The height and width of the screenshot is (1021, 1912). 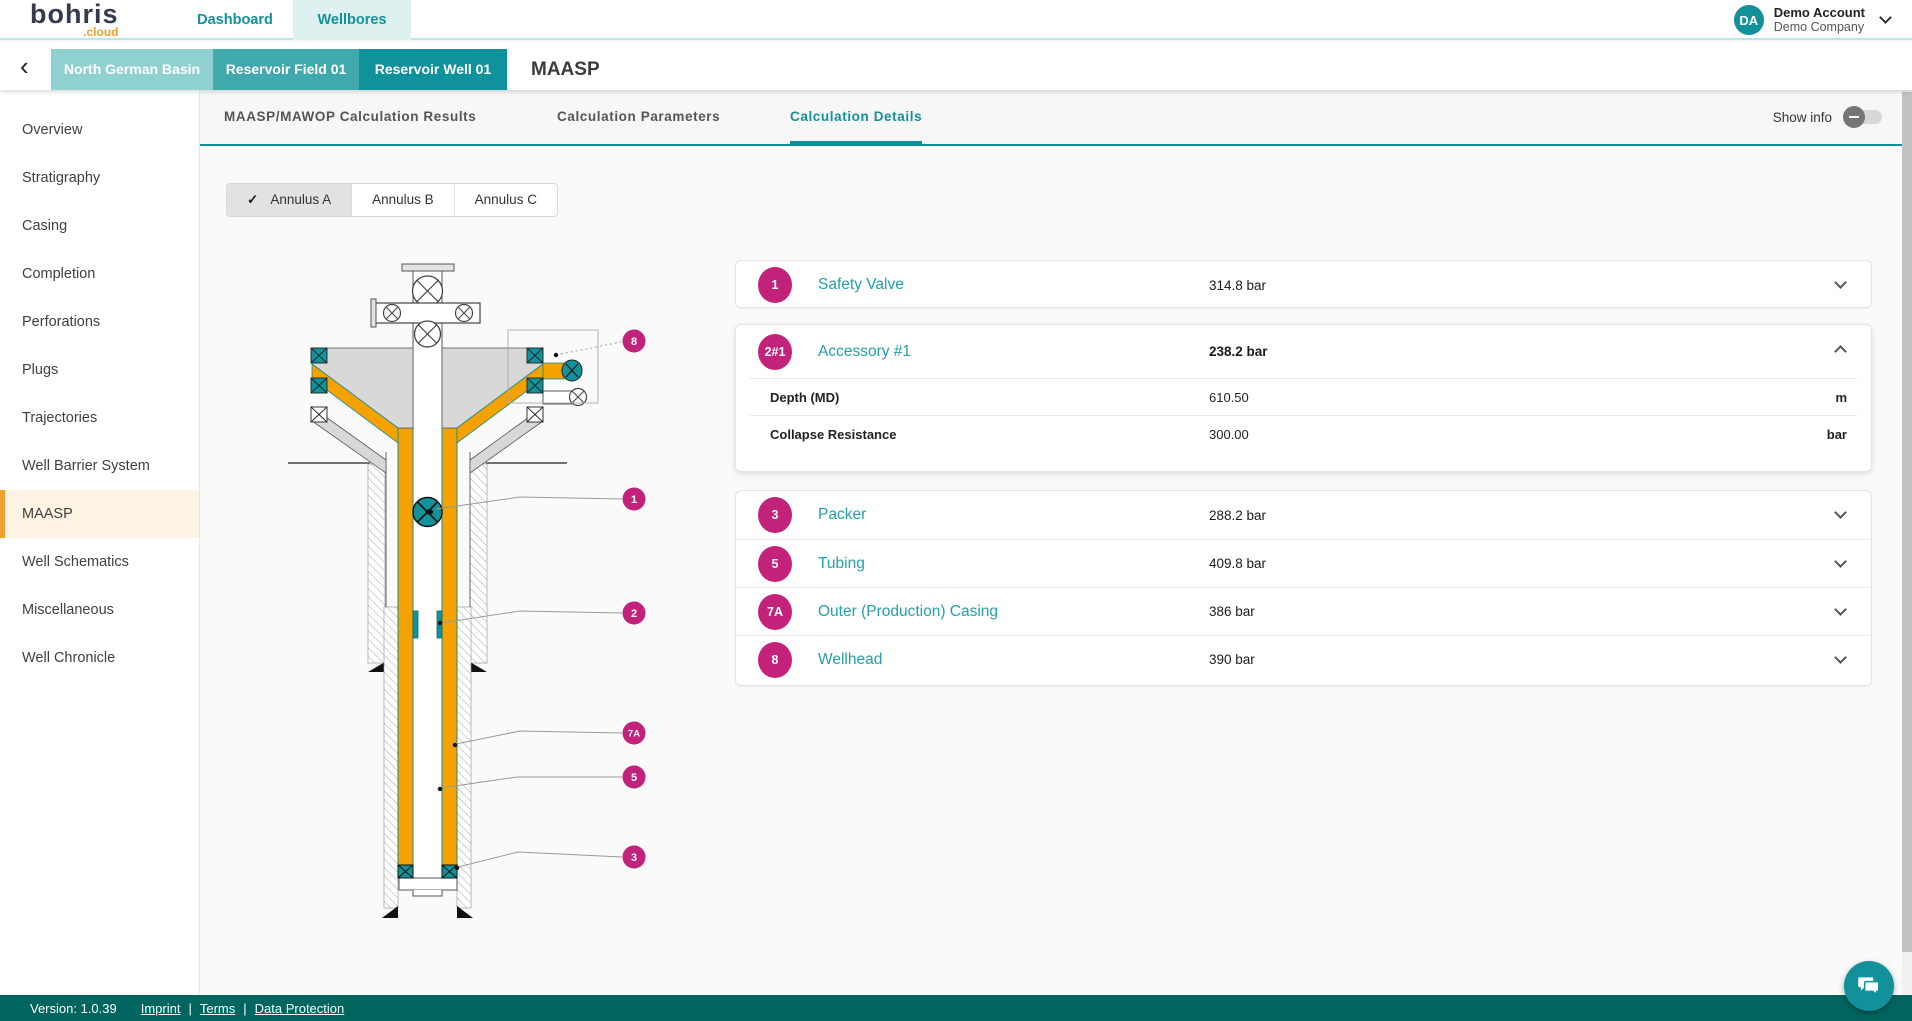 What do you see at coordinates (69, 658) in the screenshot?
I see `sidebar-item-well-chronicle: Well Chronicle` at bounding box center [69, 658].